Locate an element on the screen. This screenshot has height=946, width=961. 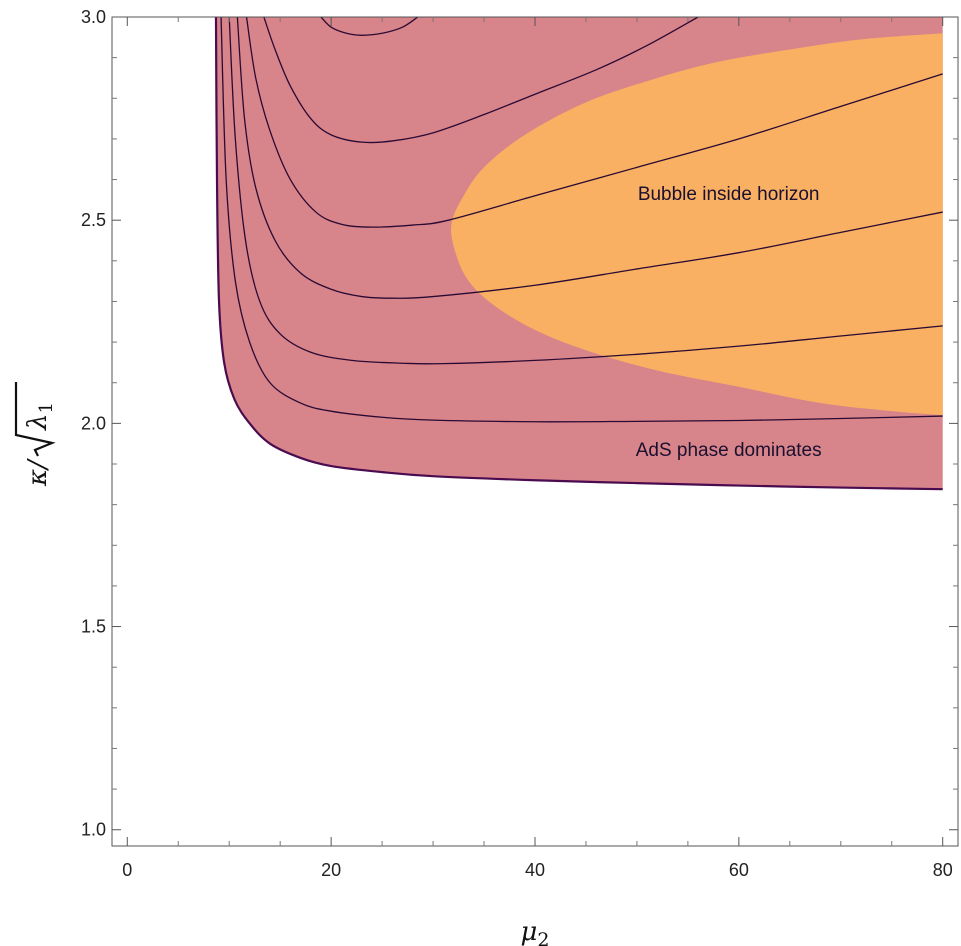
x-tick-label: 0 is located at coordinates (127, 870).